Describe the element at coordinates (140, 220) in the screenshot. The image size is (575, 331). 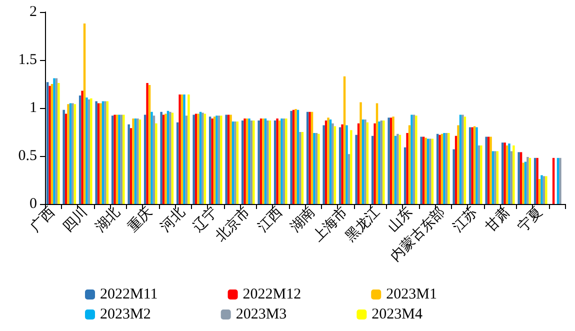
I see `x-tick-label: 重庆` at that location.